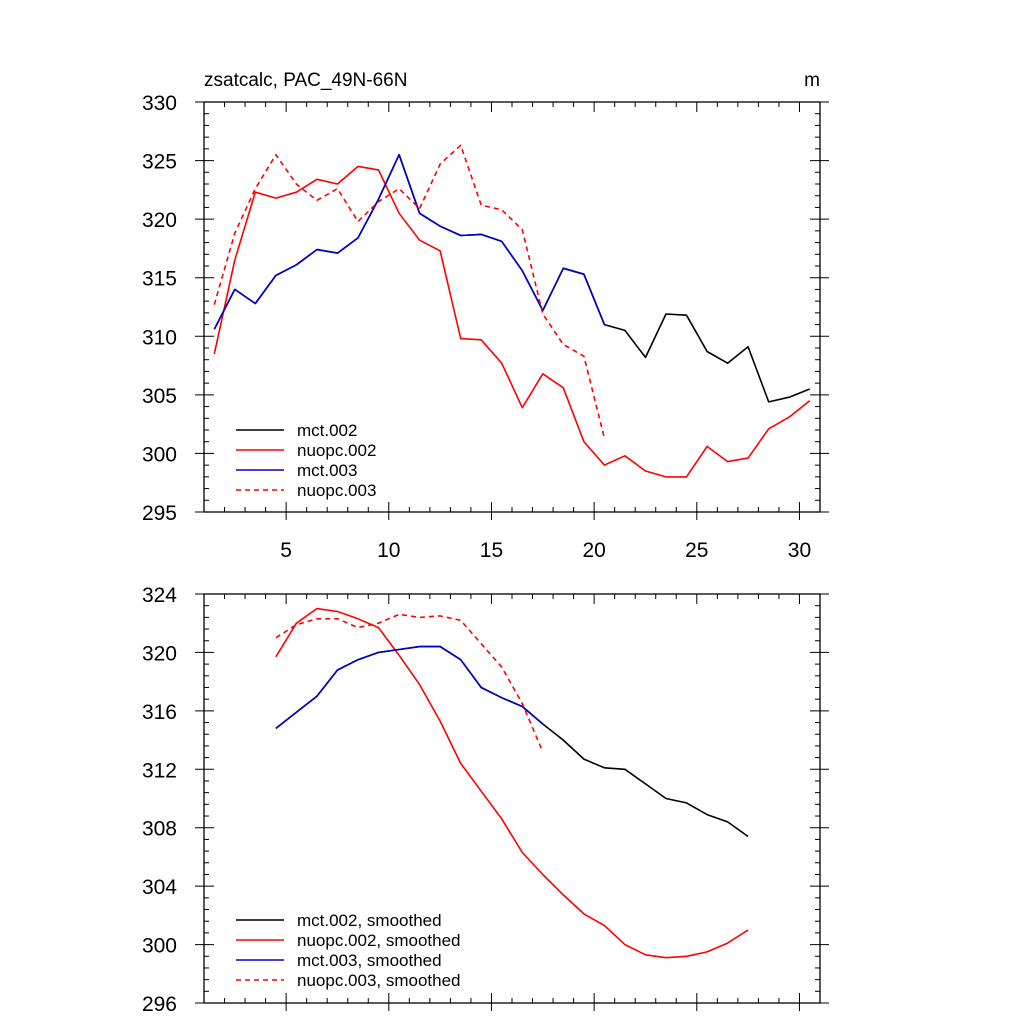 The width and height of the screenshot is (1024, 1024). Describe the element at coordinates (159, 770) in the screenshot. I see `y-tick-label: 312` at that location.